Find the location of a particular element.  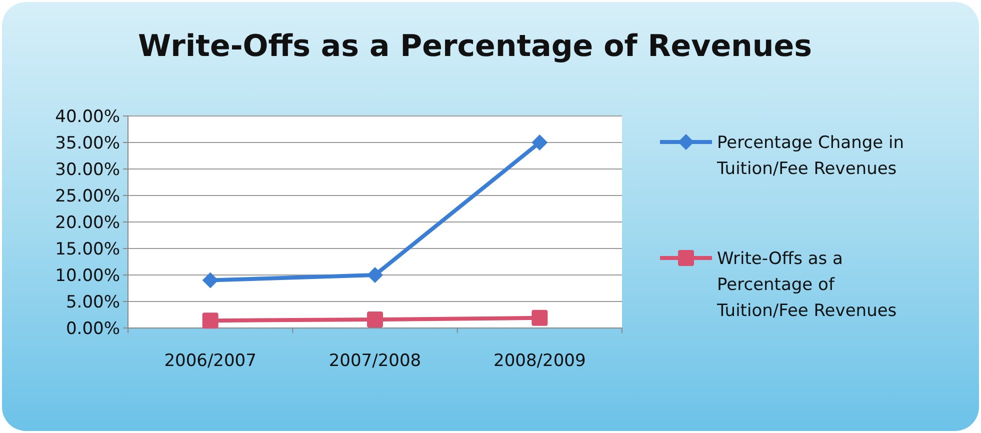

y-tick-label: 10.00% is located at coordinates (87, 276).